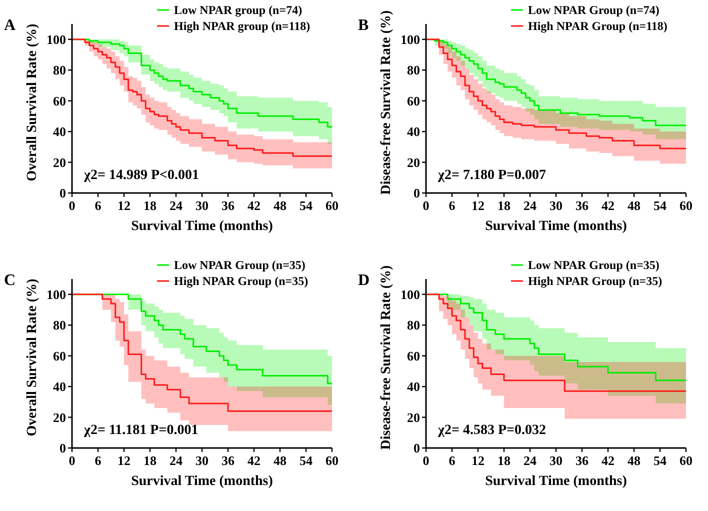 This screenshot has height=511, width=708. What do you see at coordinates (364, 280) in the screenshot?
I see `chart-title: D` at bounding box center [364, 280].